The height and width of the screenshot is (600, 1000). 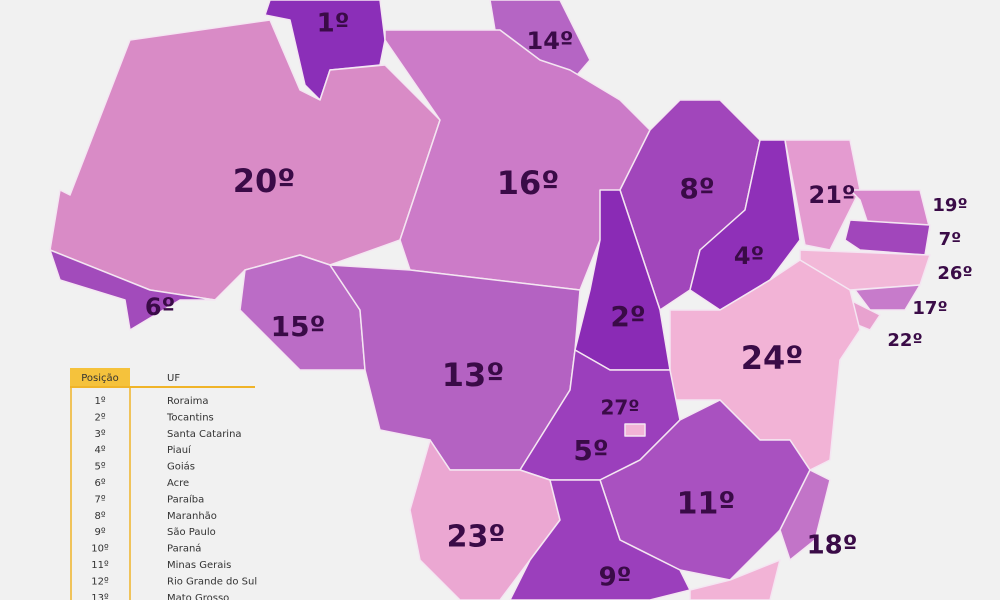 What do you see at coordinates (178, 483) in the screenshot?
I see `state-cell: Acre` at bounding box center [178, 483].